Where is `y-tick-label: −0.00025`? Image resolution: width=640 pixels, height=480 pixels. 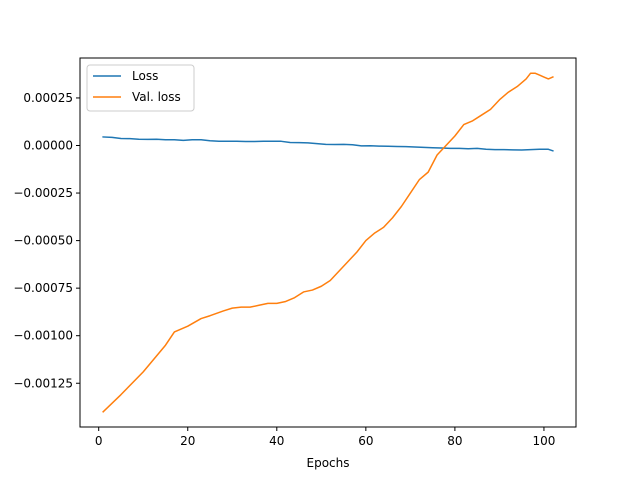 y-tick-label: −0.00025 is located at coordinates (43, 193).